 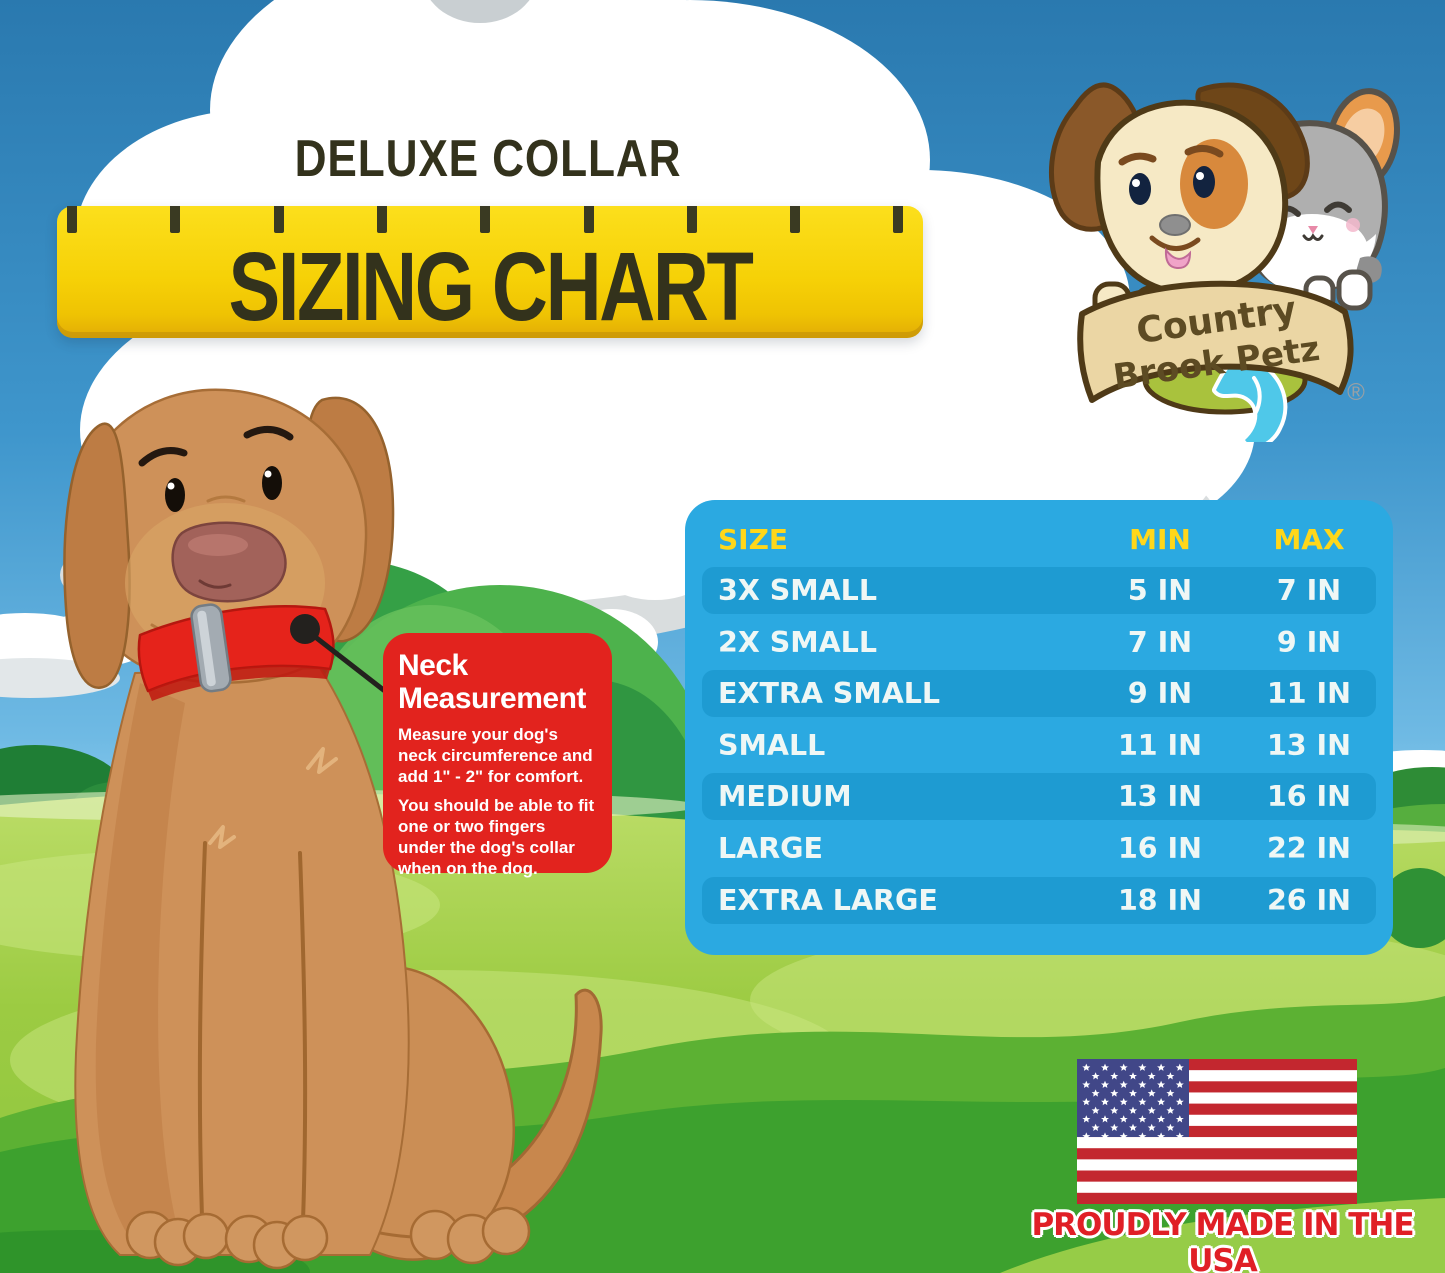 What do you see at coordinates (1160, 539) in the screenshot?
I see `column-header-min: MIN` at bounding box center [1160, 539].